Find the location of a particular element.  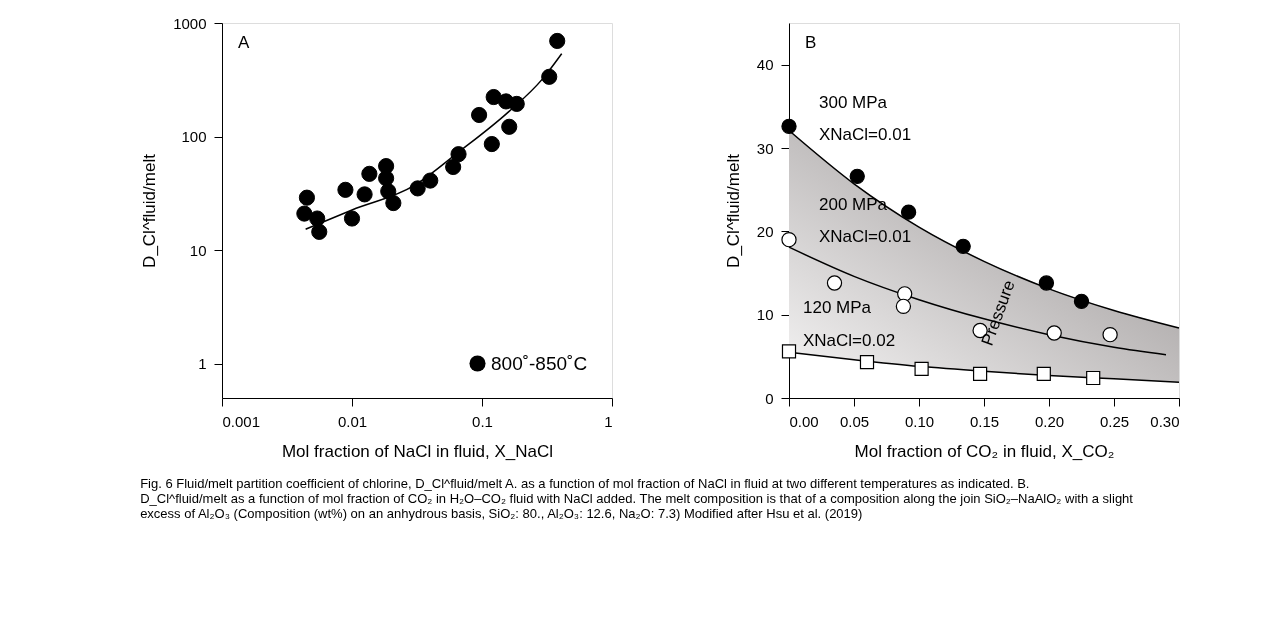

x-axis-title: Mol fraction of NaCl in fluid, X_NaCl is located at coordinates (417, 451).